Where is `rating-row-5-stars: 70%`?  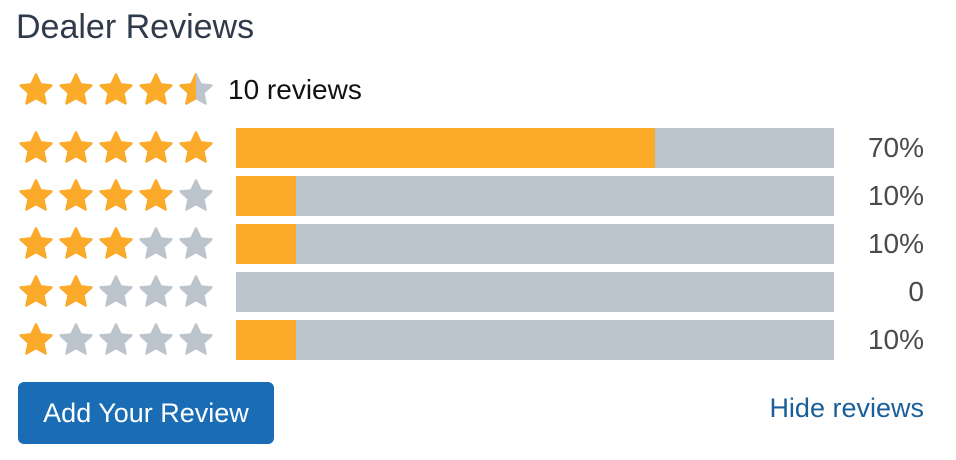 rating-row-5-stars: 70% is located at coordinates (478, 150).